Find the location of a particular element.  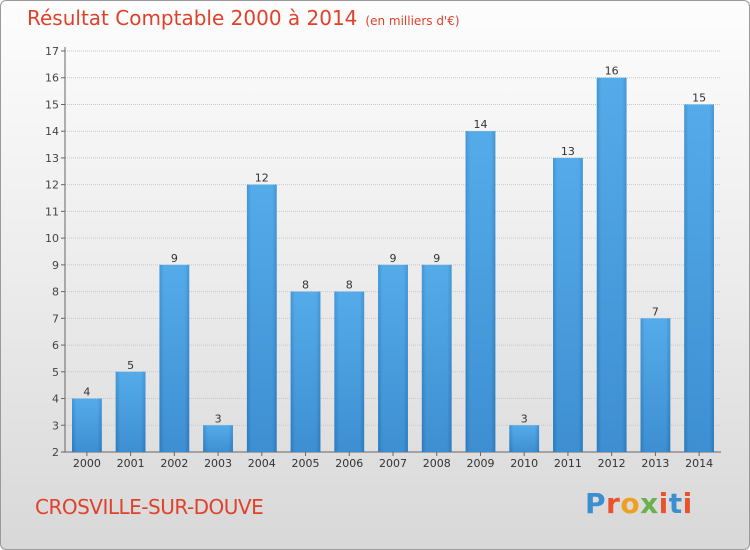

chart-title-text: Résultat Comptable 2000 à 2014 is located at coordinates (192, 18).